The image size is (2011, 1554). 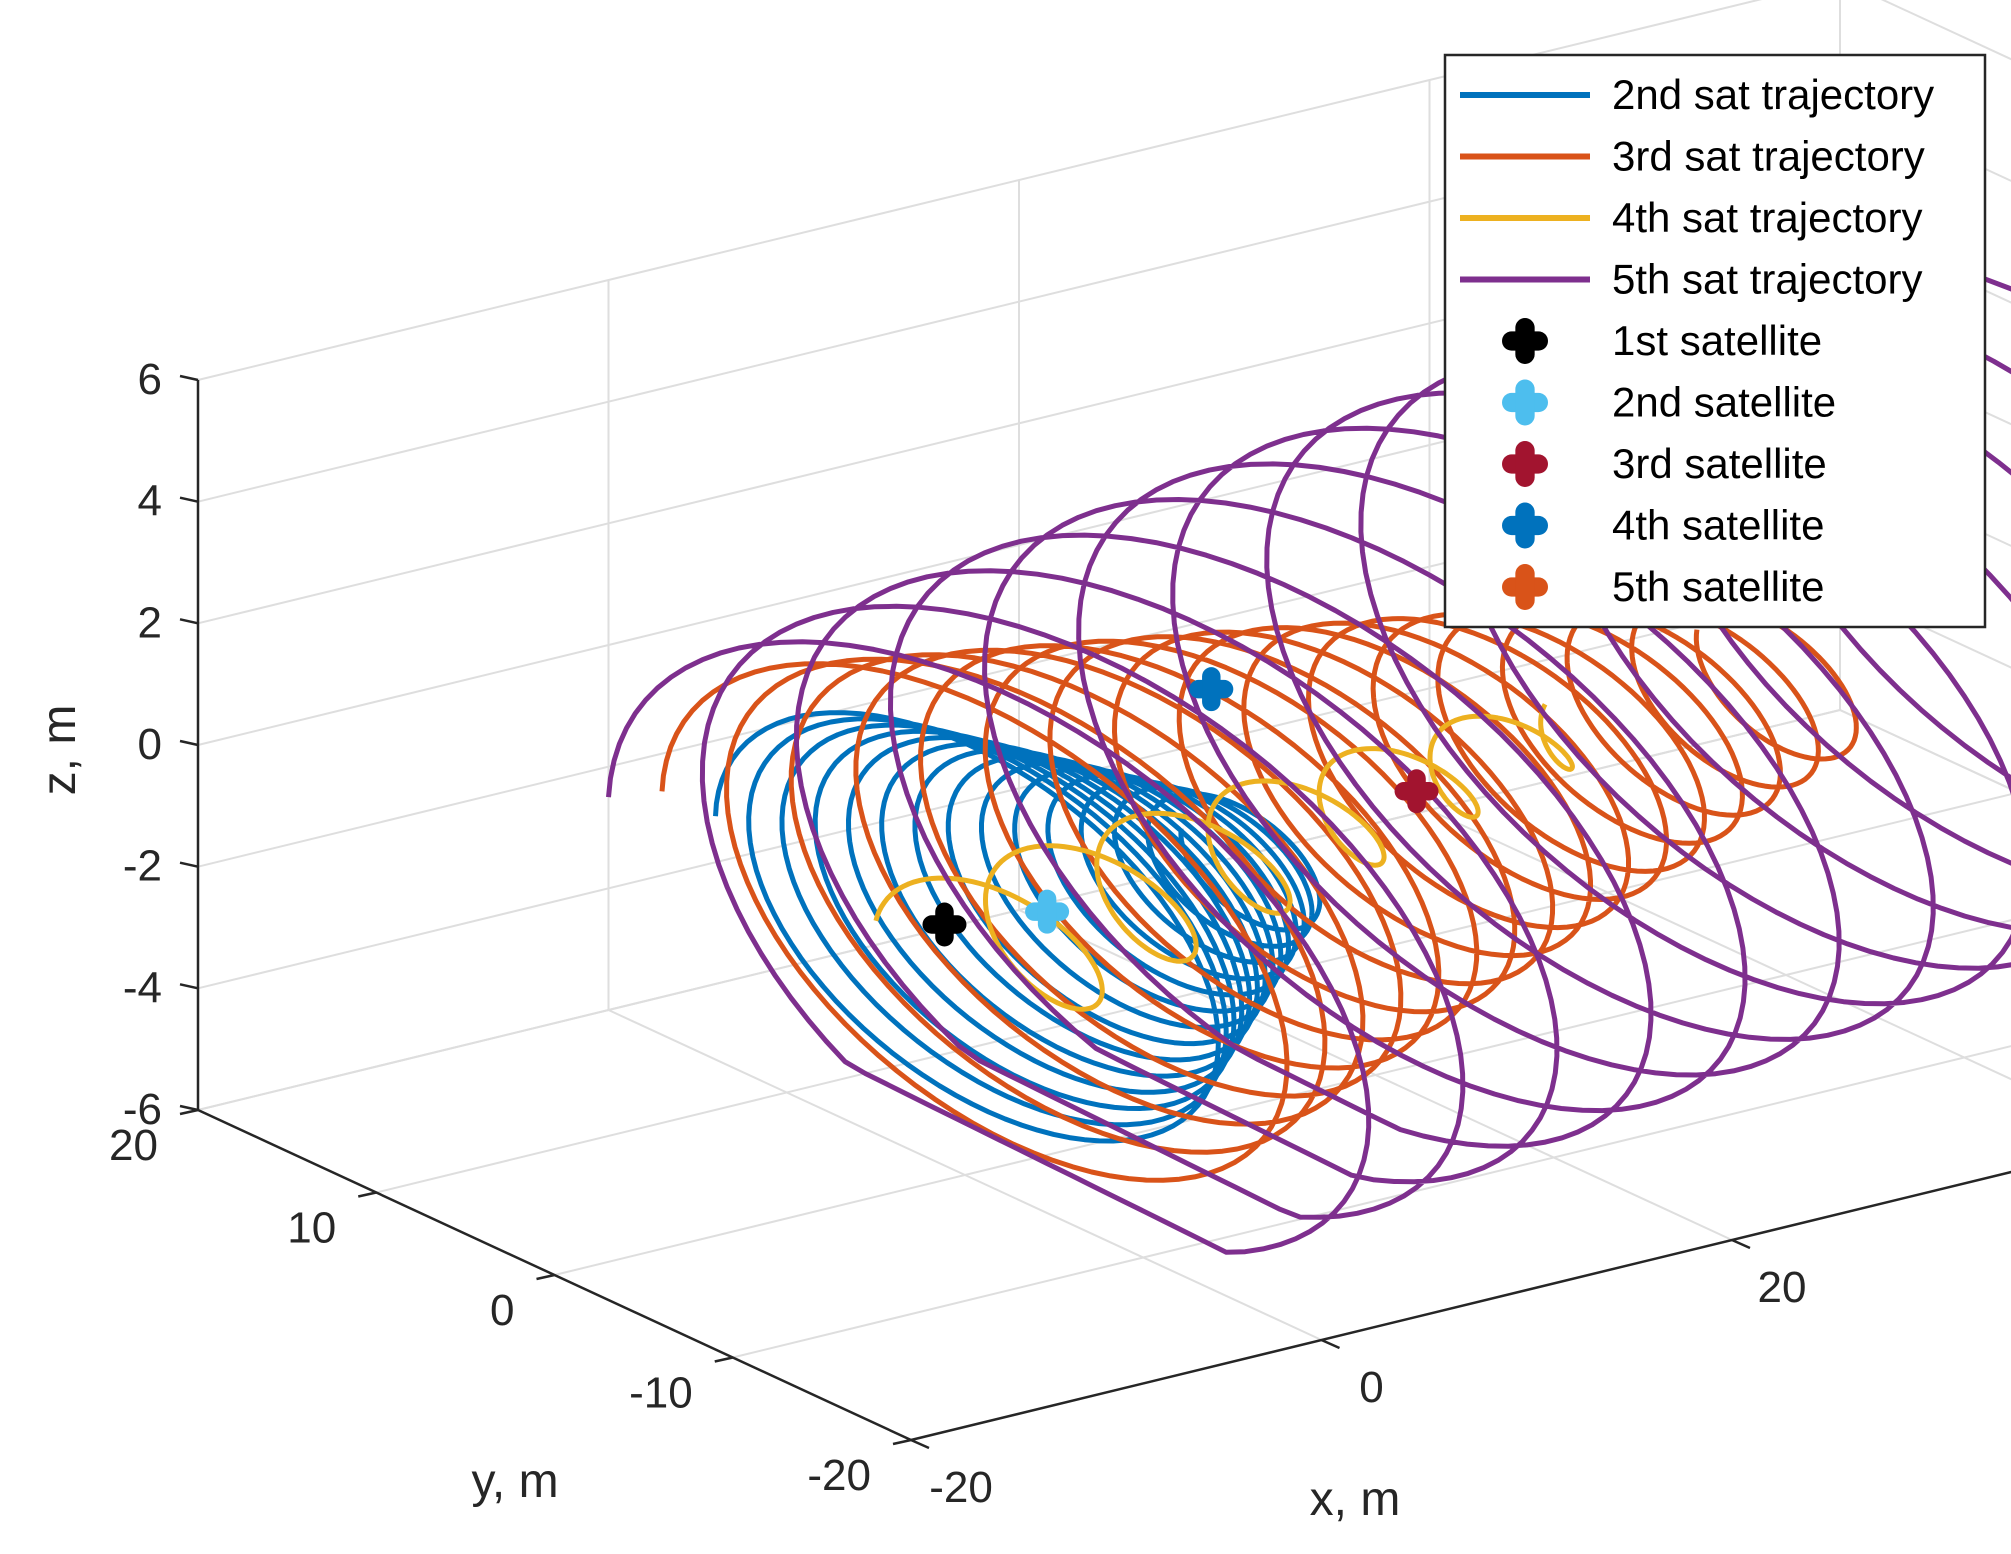 I want to click on x-axis-label: x, m, so click(x=1355, y=1499).